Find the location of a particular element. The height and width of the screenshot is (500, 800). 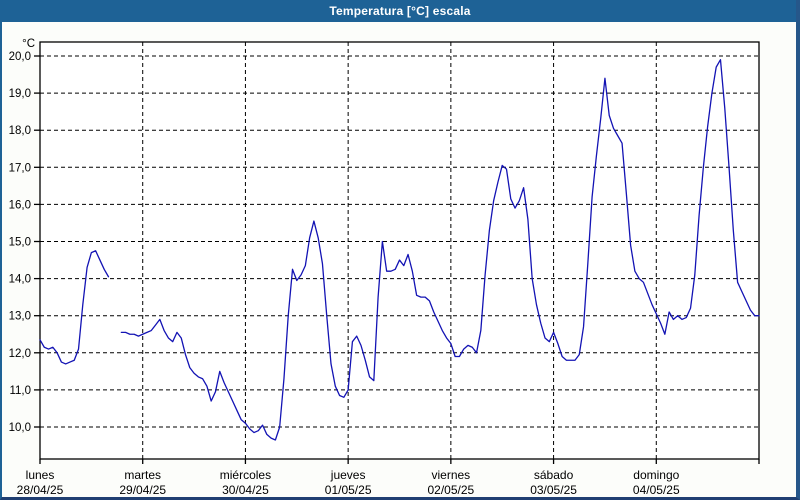

x-axis-day-label: sábado is located at coordinates (554, 475).